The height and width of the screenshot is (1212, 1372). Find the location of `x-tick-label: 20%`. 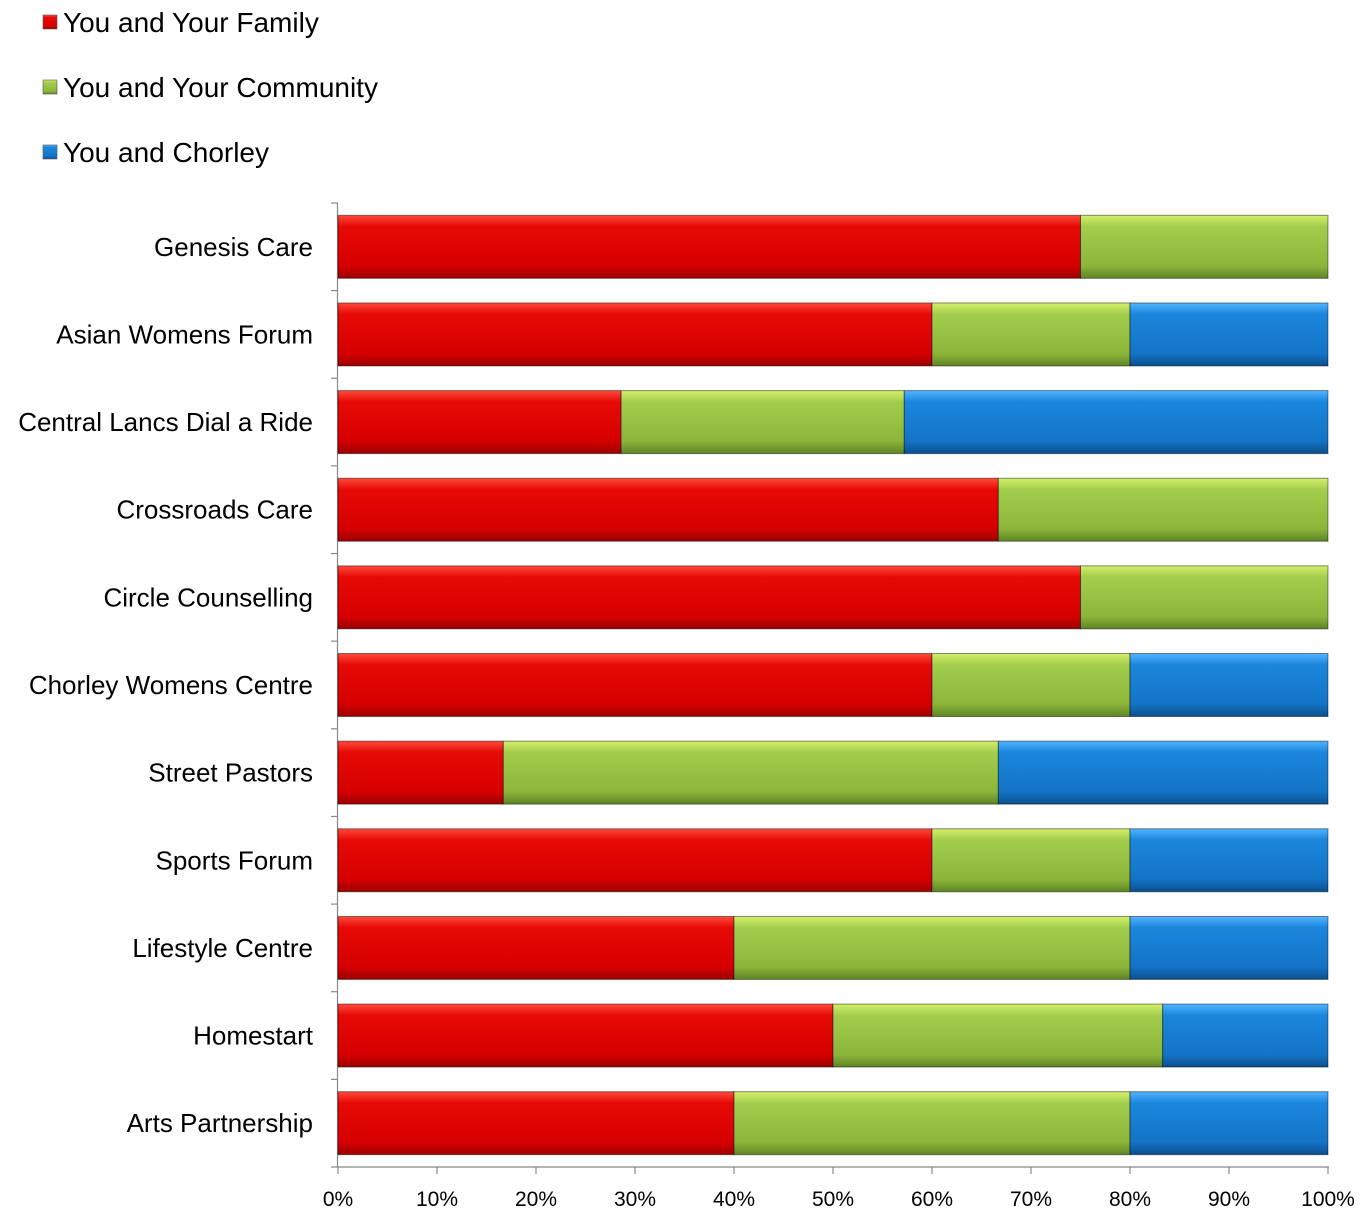

x-tick-label: 20% is located at coordinates (536, 1199).